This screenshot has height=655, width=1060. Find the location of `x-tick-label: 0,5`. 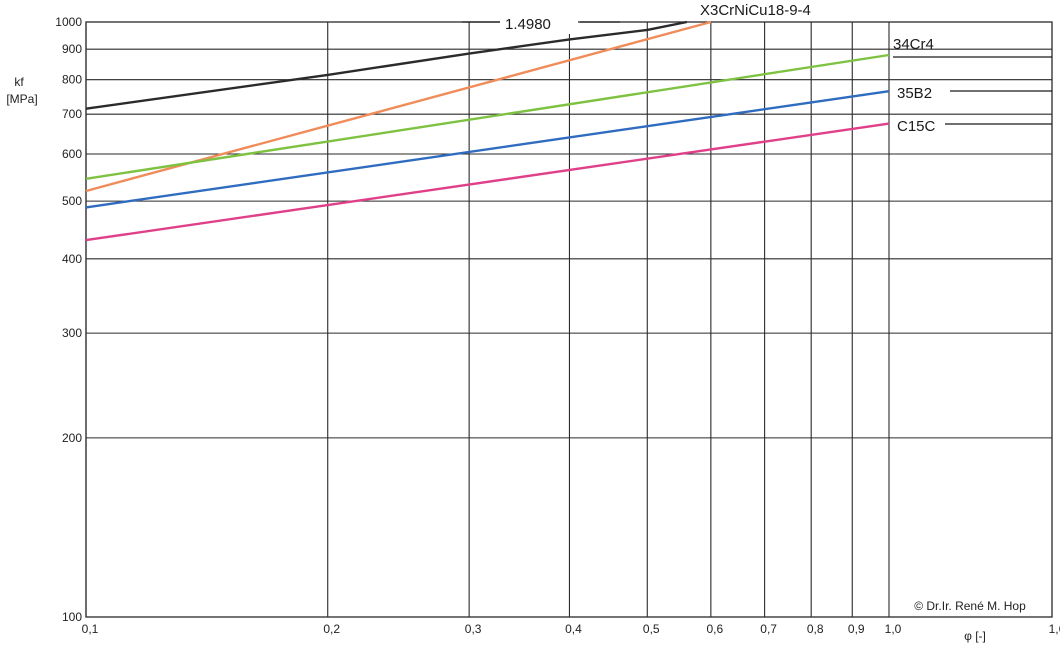

x-tick-label: 0,5 is located at coordinates (651, 629).